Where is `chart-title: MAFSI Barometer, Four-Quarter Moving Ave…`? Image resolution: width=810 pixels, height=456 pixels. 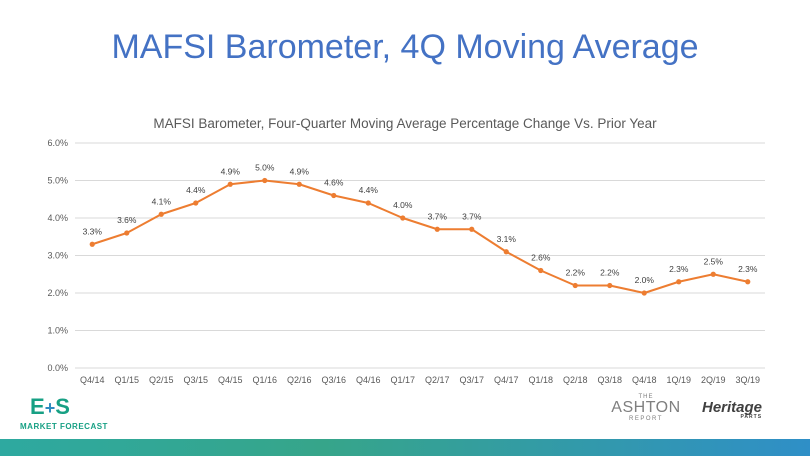
chart-title: MAFSI Barometer, Four-Quarter Moving Ave… is located at coordinates (405, 123).